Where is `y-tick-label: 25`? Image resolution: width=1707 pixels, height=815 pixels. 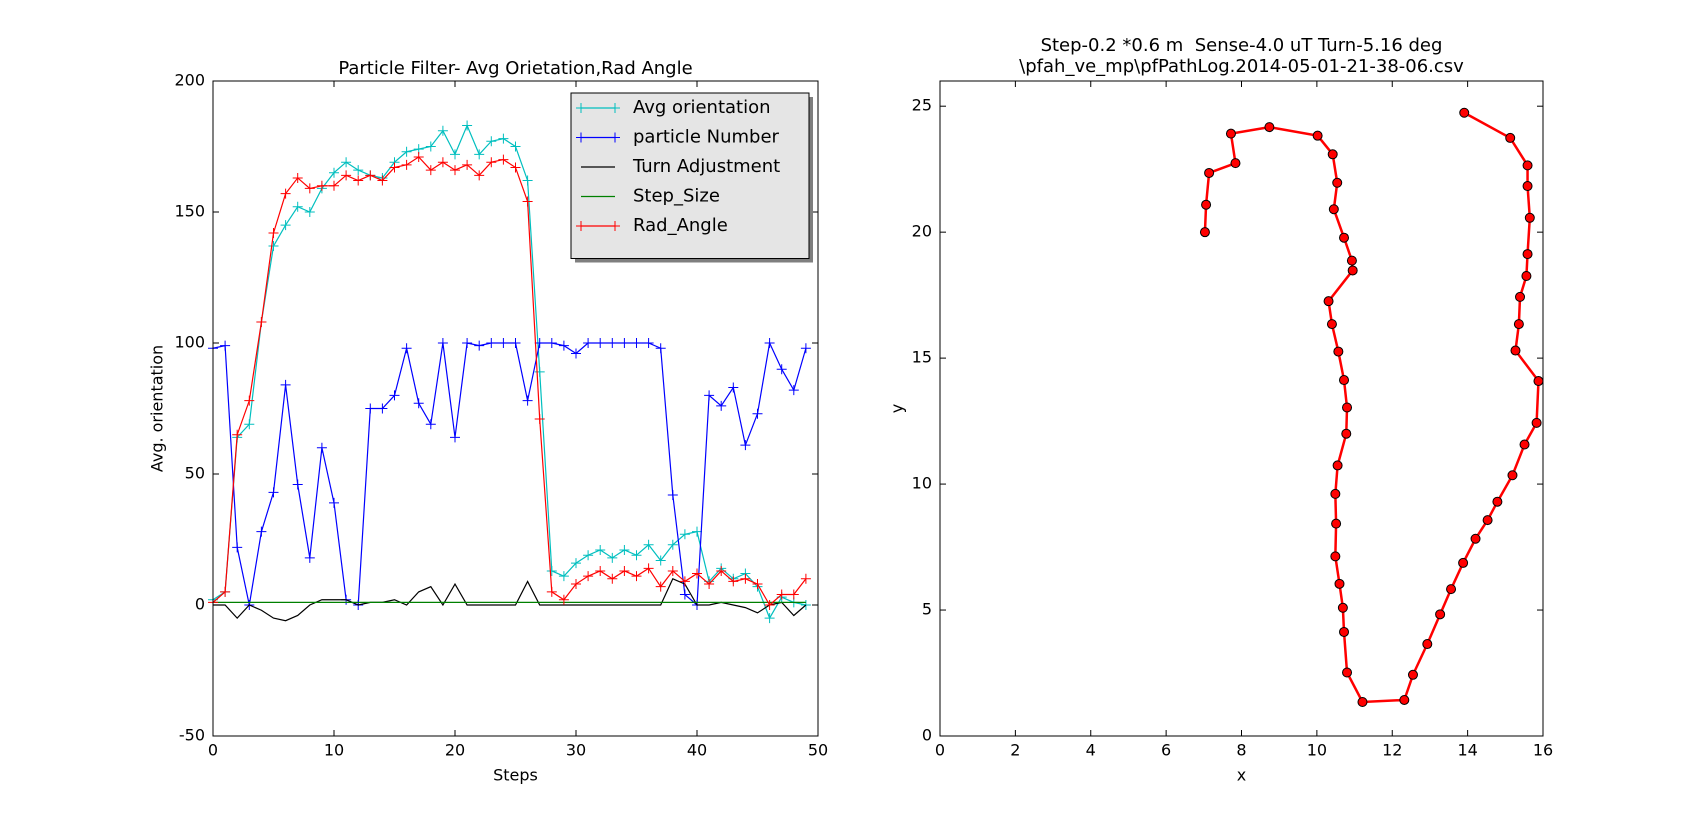
y-tick-label: 25 is located at coordinates (922, 105).